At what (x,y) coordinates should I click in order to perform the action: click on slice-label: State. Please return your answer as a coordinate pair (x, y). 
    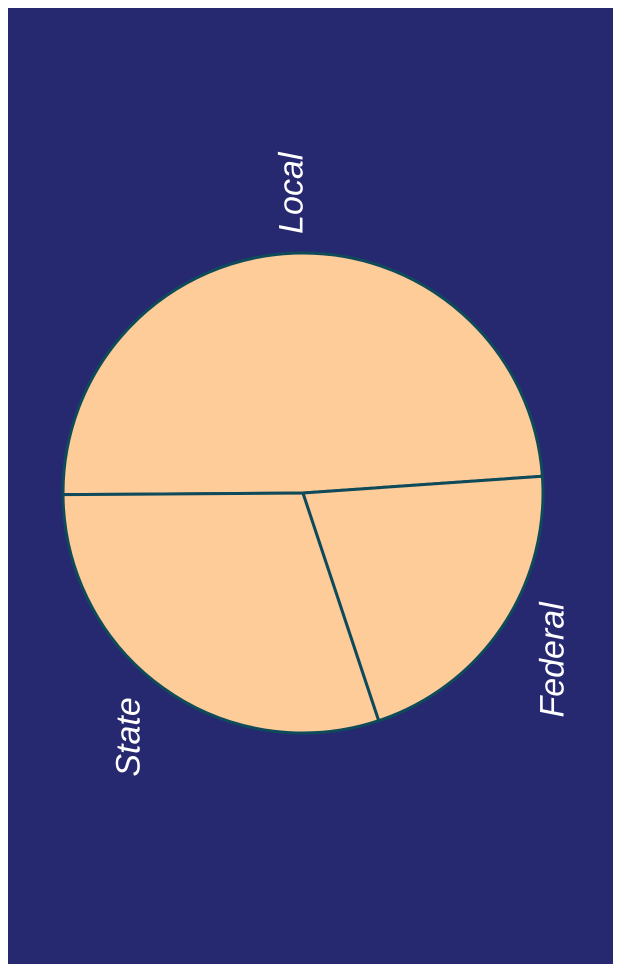
    Looking at the image, I should click on (128, 737).